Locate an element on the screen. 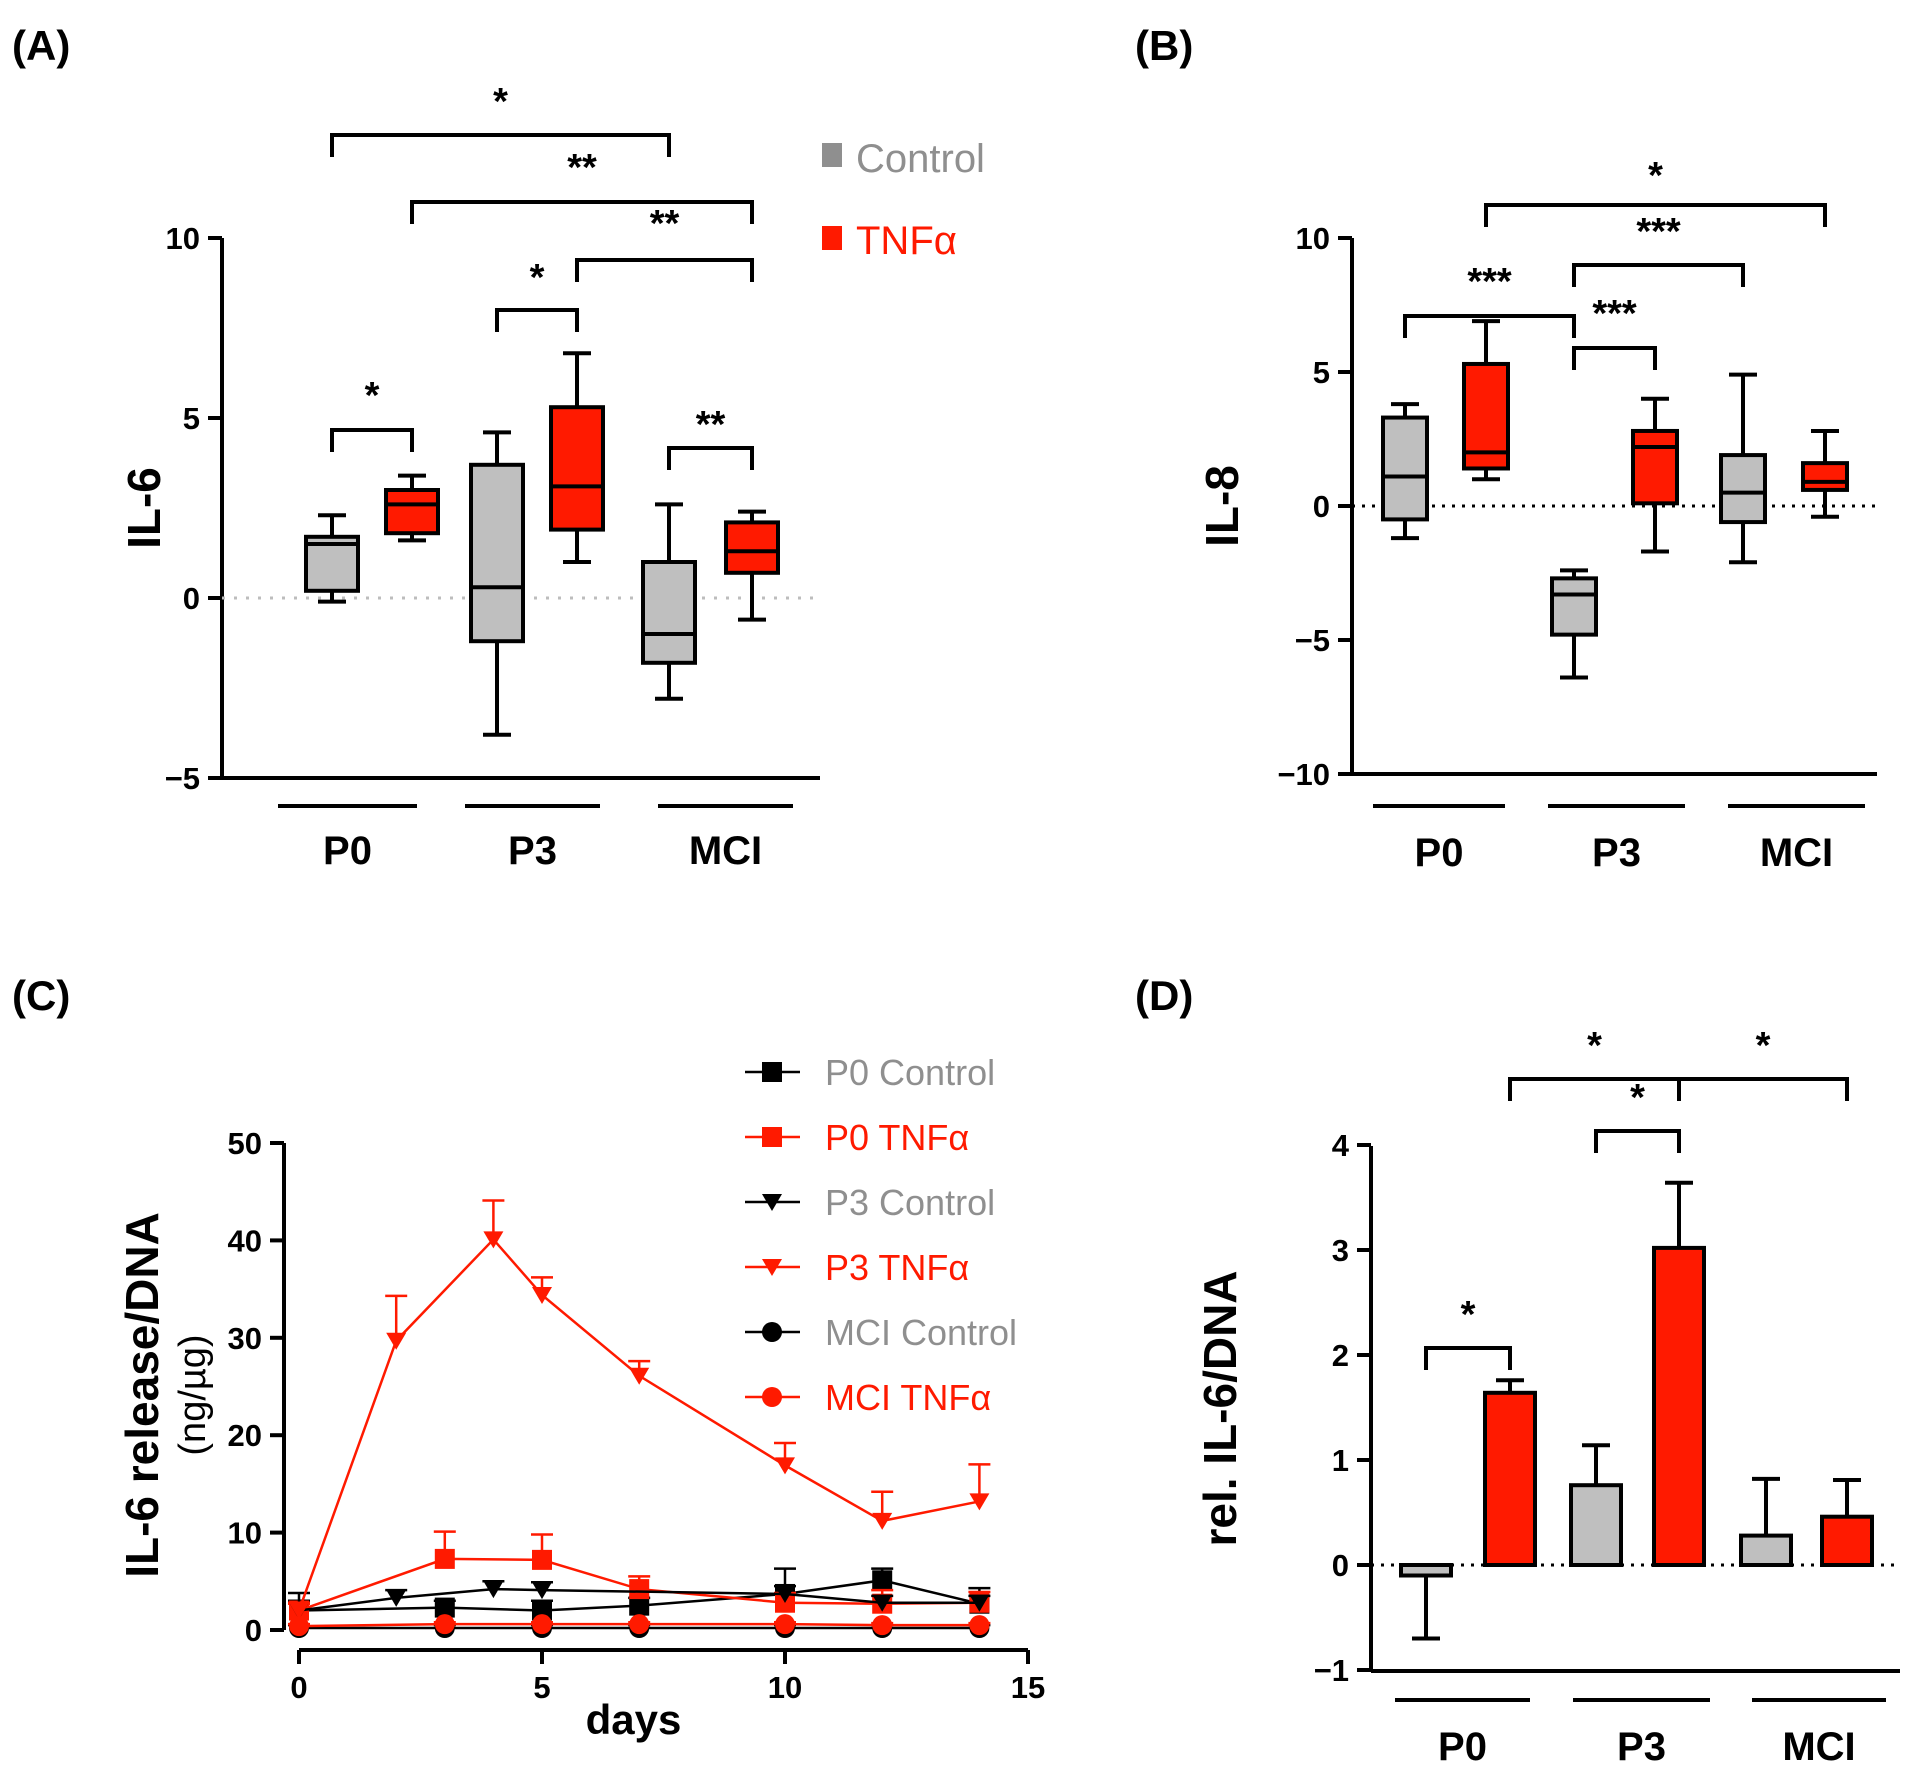  legend-tnf-swatch is located at coordinates (832, 238).